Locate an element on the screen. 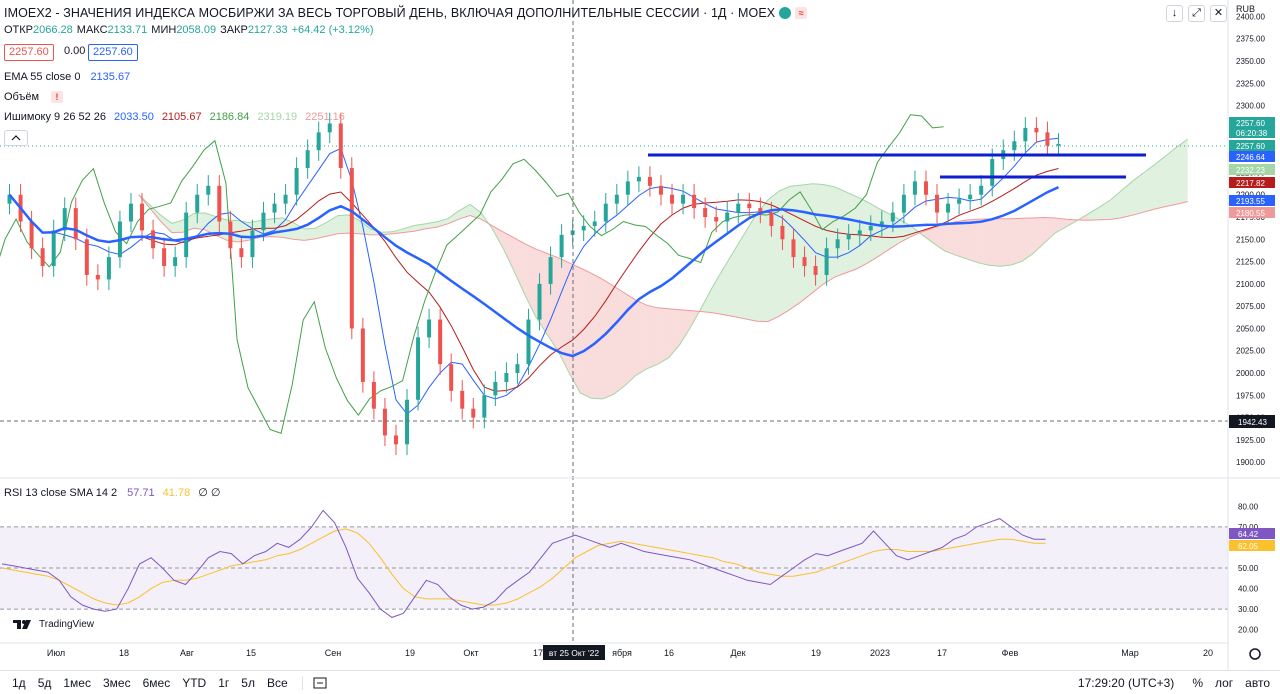  ema-value: 2135.67 is located at coordinates (110, 77).